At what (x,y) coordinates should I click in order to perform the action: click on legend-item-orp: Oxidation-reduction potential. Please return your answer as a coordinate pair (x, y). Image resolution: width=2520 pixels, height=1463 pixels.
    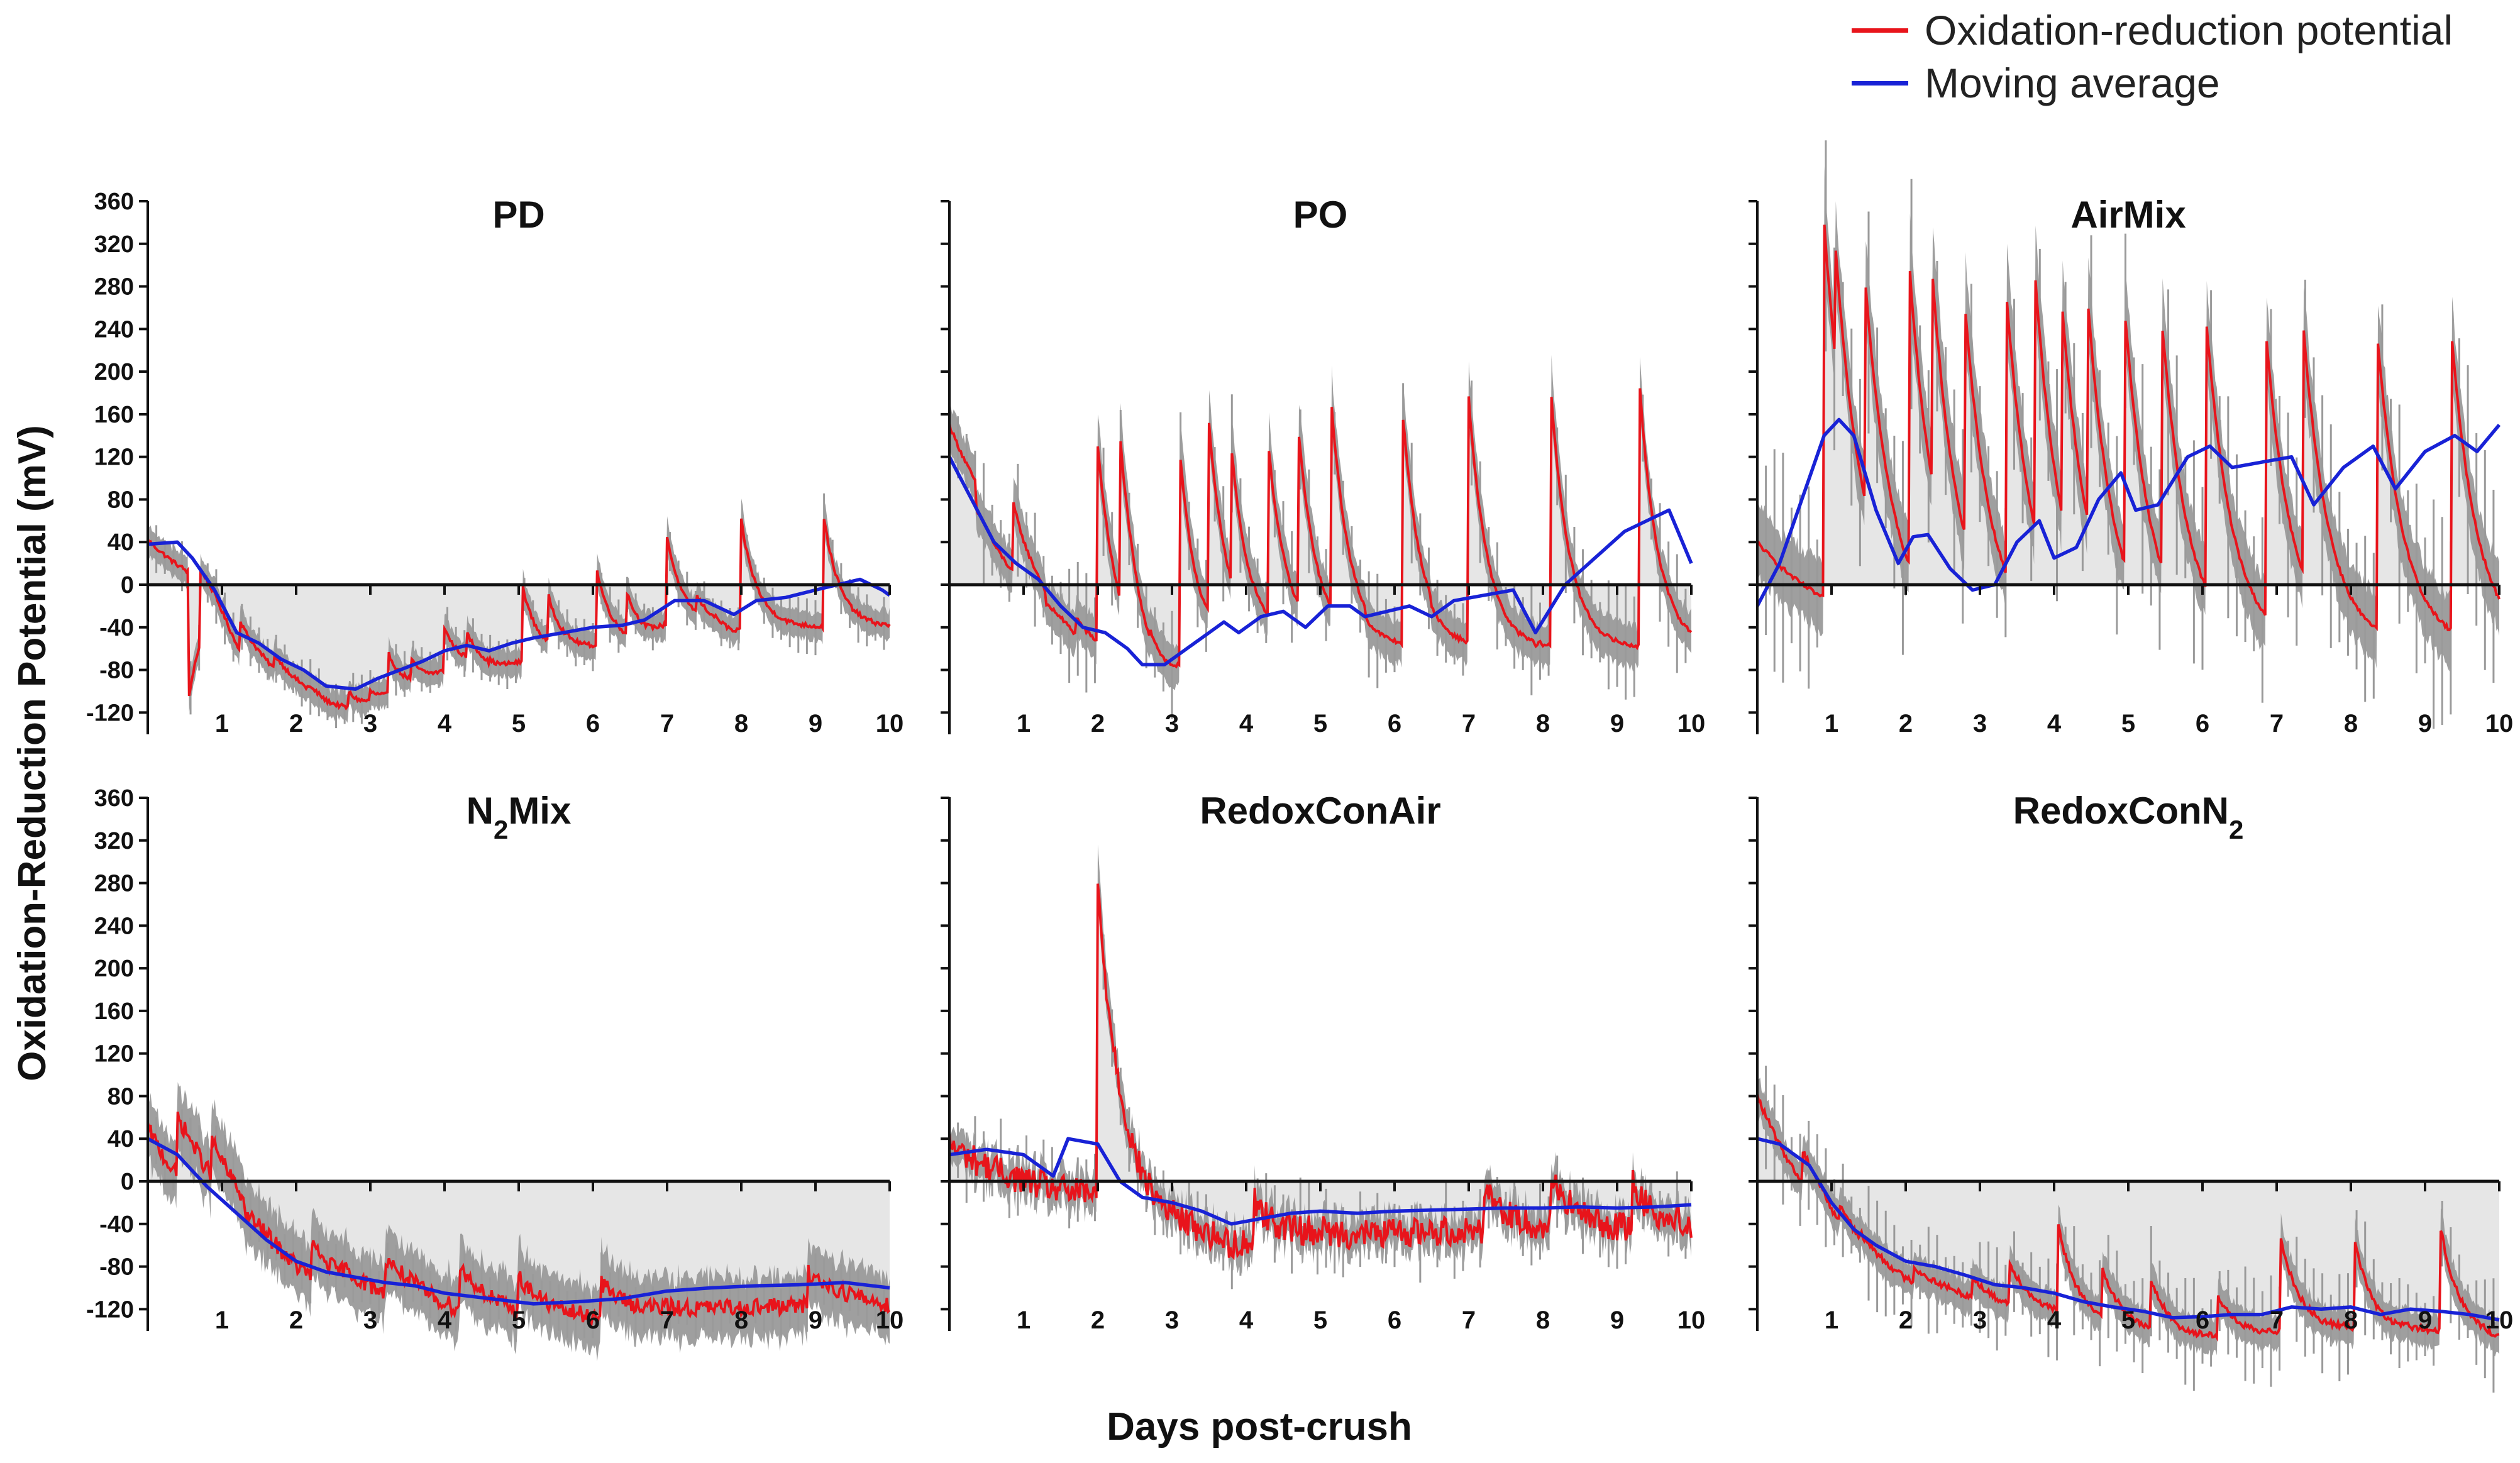
    Looking at the image, I should click on (2152, 30).